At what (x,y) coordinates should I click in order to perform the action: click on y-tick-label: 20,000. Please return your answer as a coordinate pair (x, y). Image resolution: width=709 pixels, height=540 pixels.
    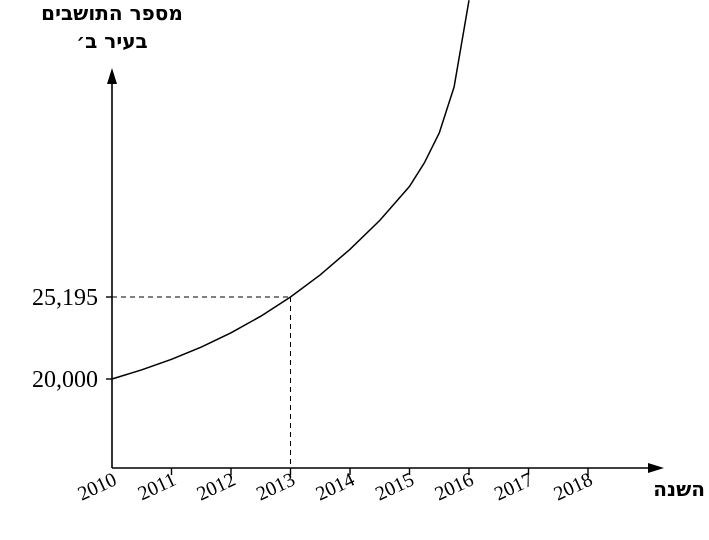
    Looking at the image, I should click on (65, 380).